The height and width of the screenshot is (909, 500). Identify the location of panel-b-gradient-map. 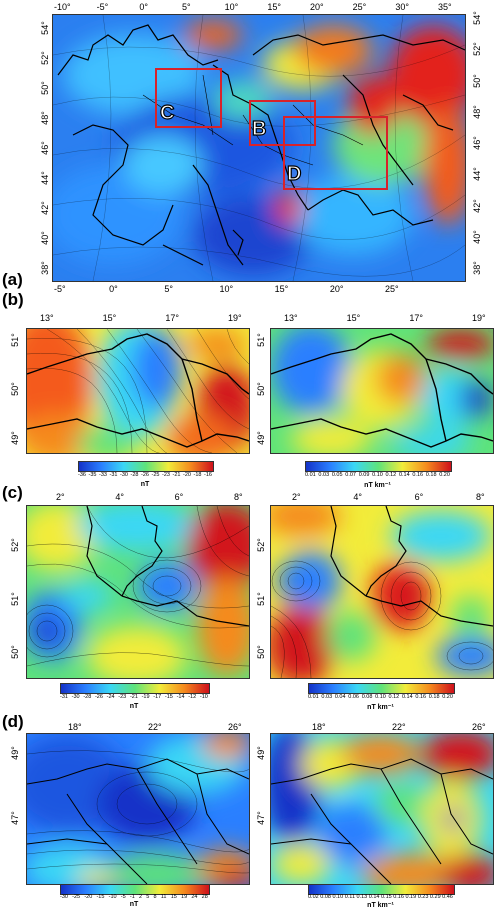
(382, 391).